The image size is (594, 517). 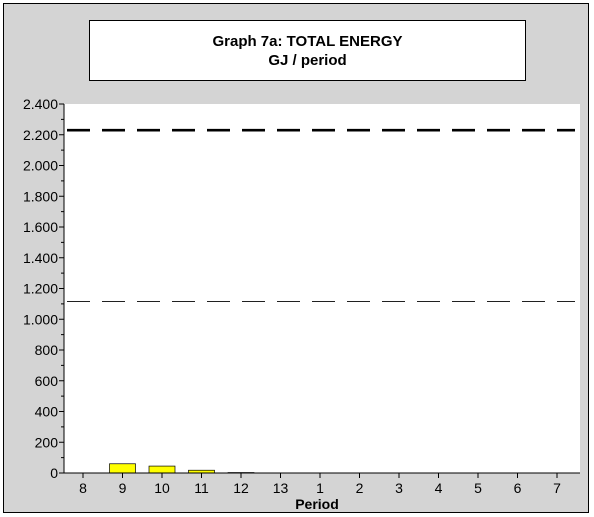 I want to click on x-tick-label: 10, so click(x=162, y=488).